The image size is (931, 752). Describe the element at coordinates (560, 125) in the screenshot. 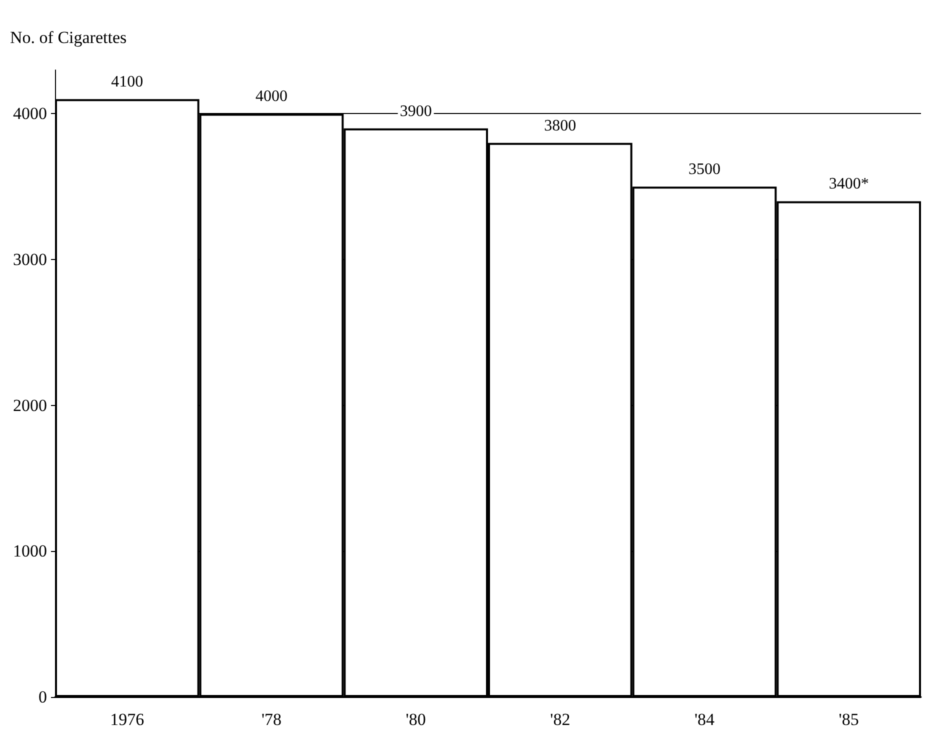

I see `data-label: 3800` at that location.